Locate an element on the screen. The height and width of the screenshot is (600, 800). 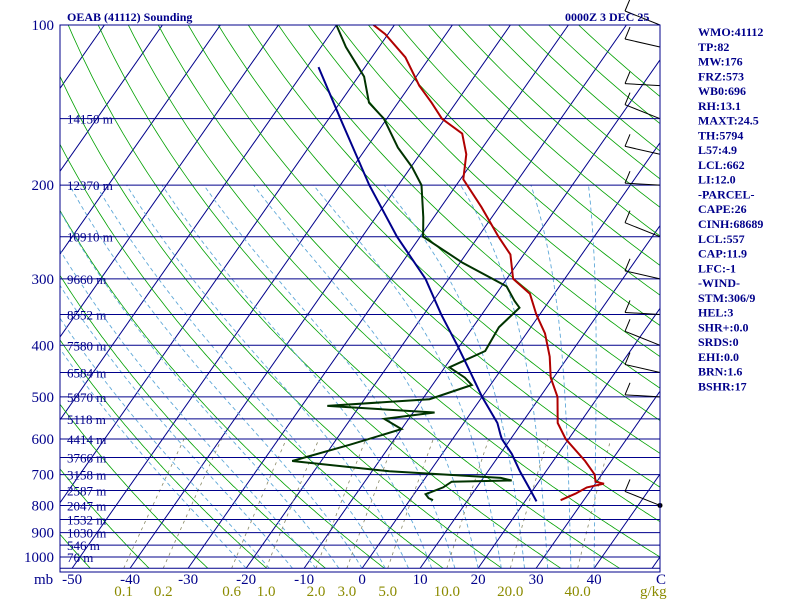
height-label: 7580 m is located at coordinates (86, 345).